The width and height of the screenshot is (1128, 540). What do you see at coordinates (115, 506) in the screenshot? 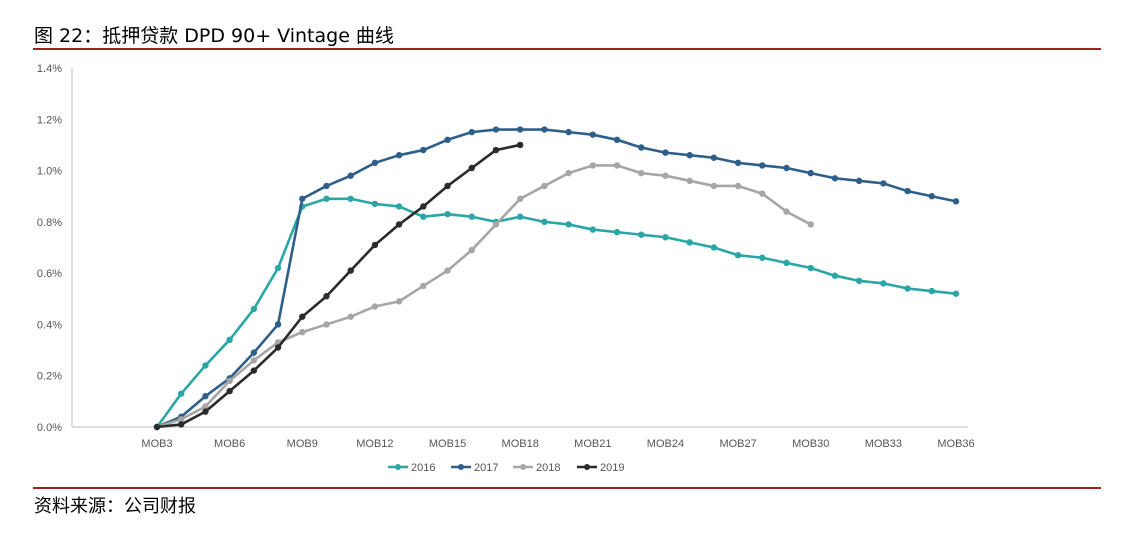
I see `source-note: 资料来源：公司财报` at bounding box center [115, 506].